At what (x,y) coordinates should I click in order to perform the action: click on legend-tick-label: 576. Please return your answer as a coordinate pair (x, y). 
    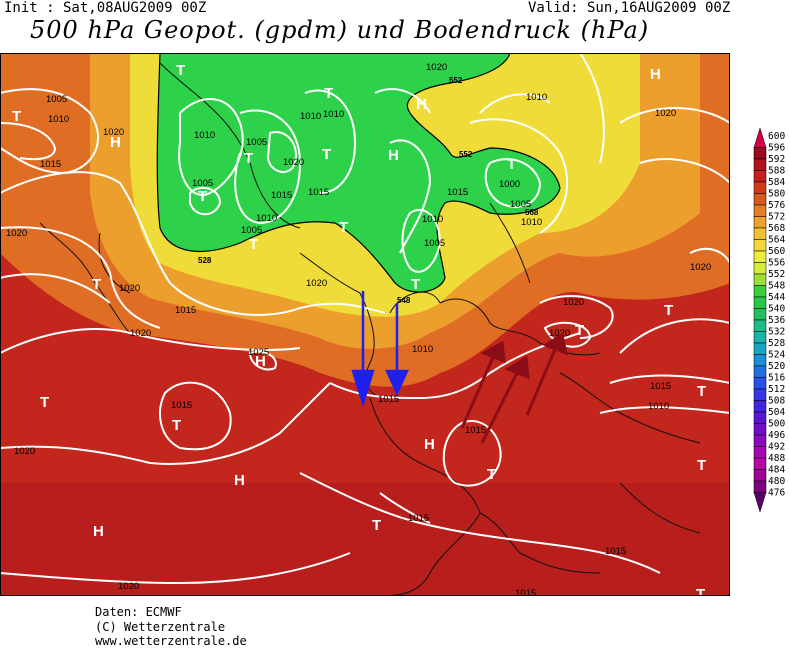
    Looking at the image, I should click on (776, 205).